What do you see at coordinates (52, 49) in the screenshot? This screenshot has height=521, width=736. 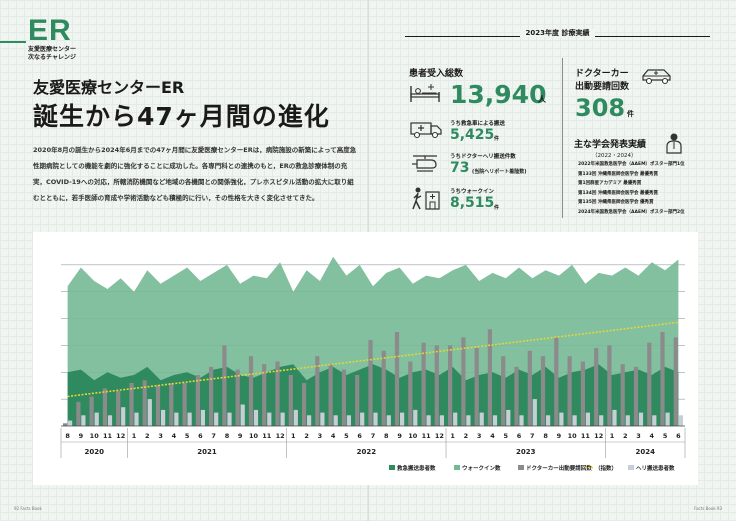 I see `section-subtitle-line1: 友愛医療センター` at bounding box center [52, 49].